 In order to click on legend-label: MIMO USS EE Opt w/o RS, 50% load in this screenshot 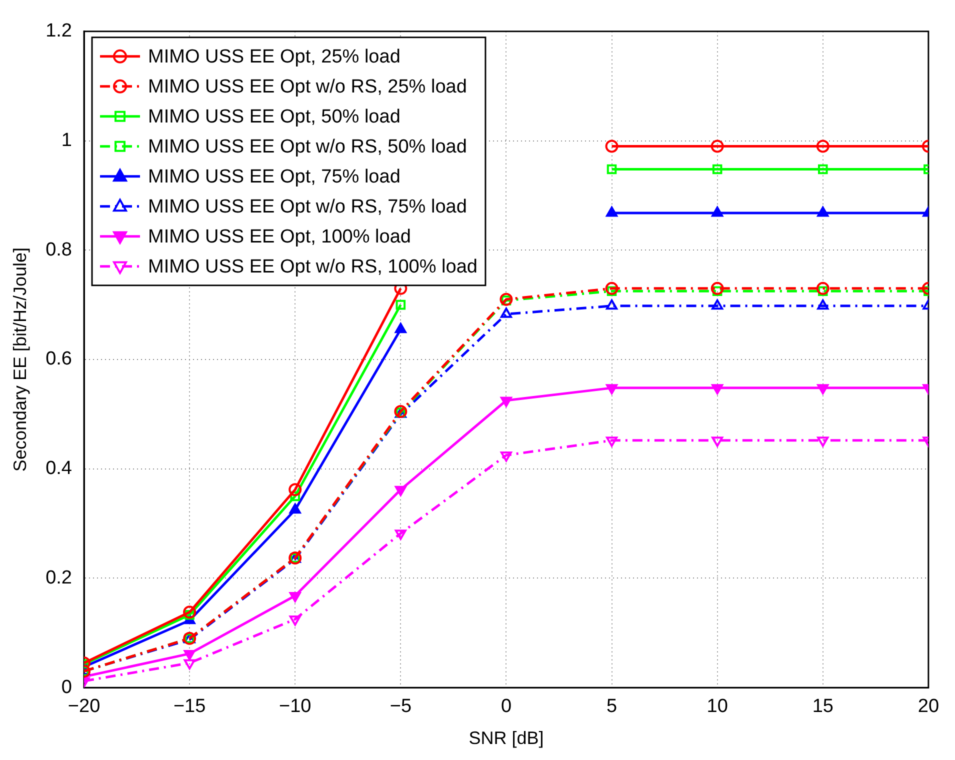, I will do `click(307, 147)`.